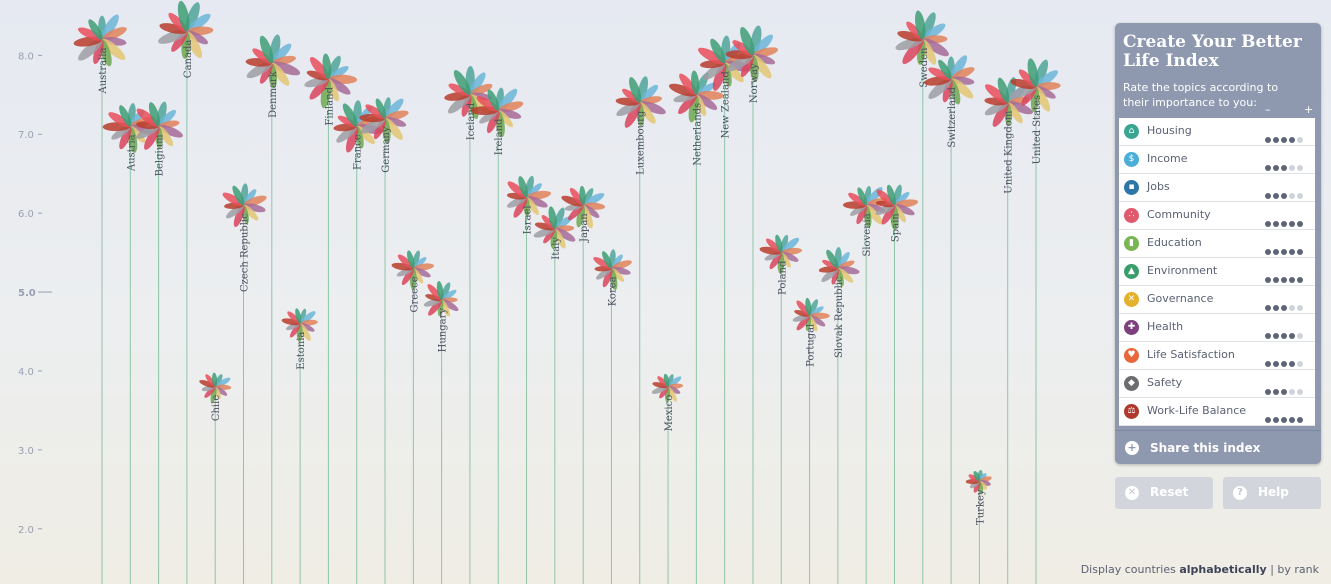 The image size is (1331, 584). What do you see at coordinates (555, 395) in the screenshot?
I see `country-flower-italy: Italy` at bounding box center [555, 395].